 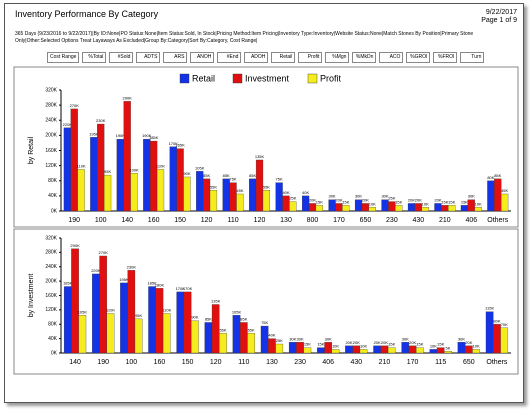 What do you see at coordinates (53, 181) in the screenshot?
I see `y-tick-label: 80K` at bounding box center [53, 181].